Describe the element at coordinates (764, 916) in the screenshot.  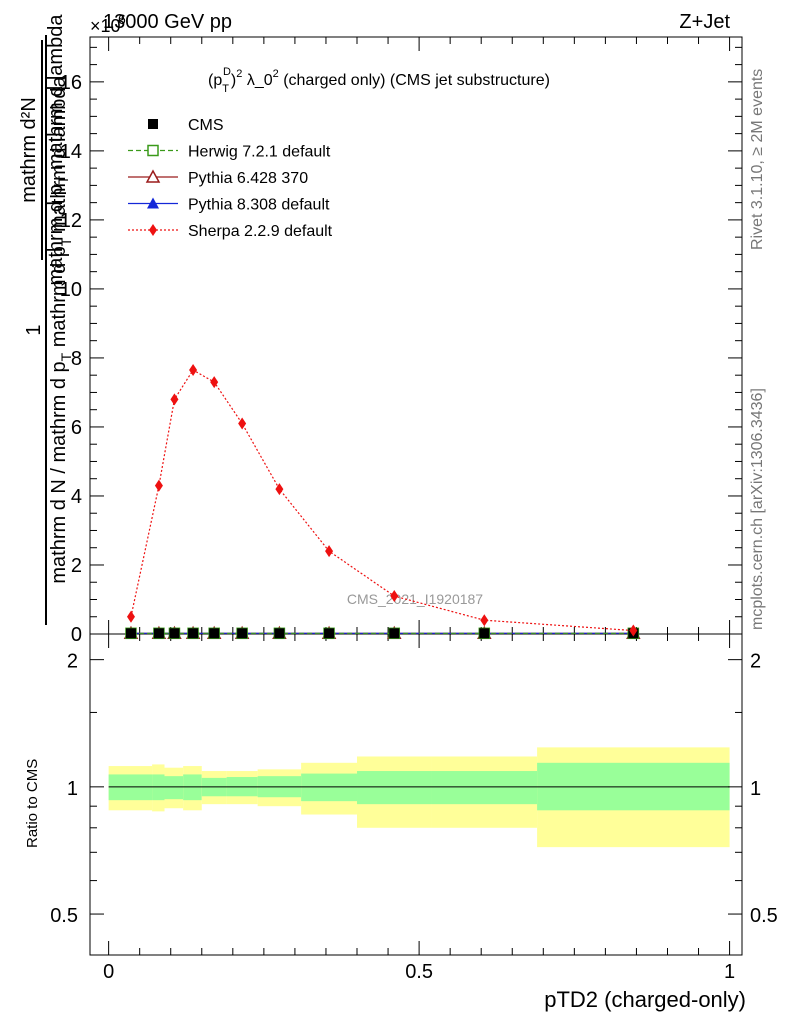
I see `ratio-y-tick-label-right: 0.5` at that location.